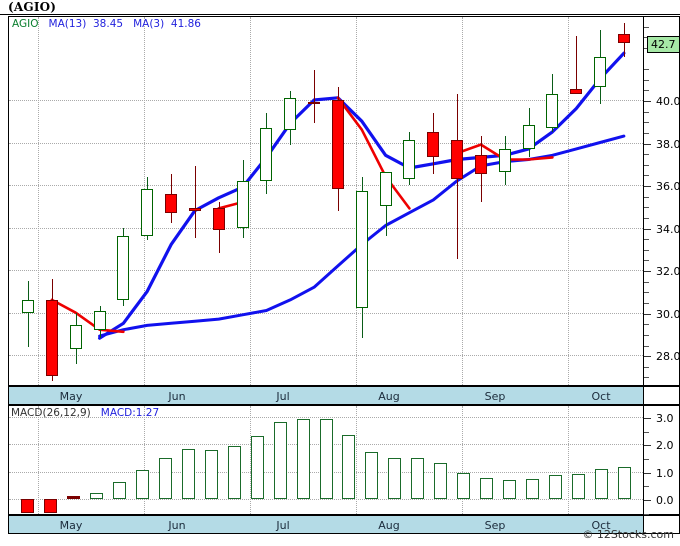 Image resolution: width=680 pixels, height=546 pixels. I want to click on price-axis-label: 38.0, so click(668, 144).